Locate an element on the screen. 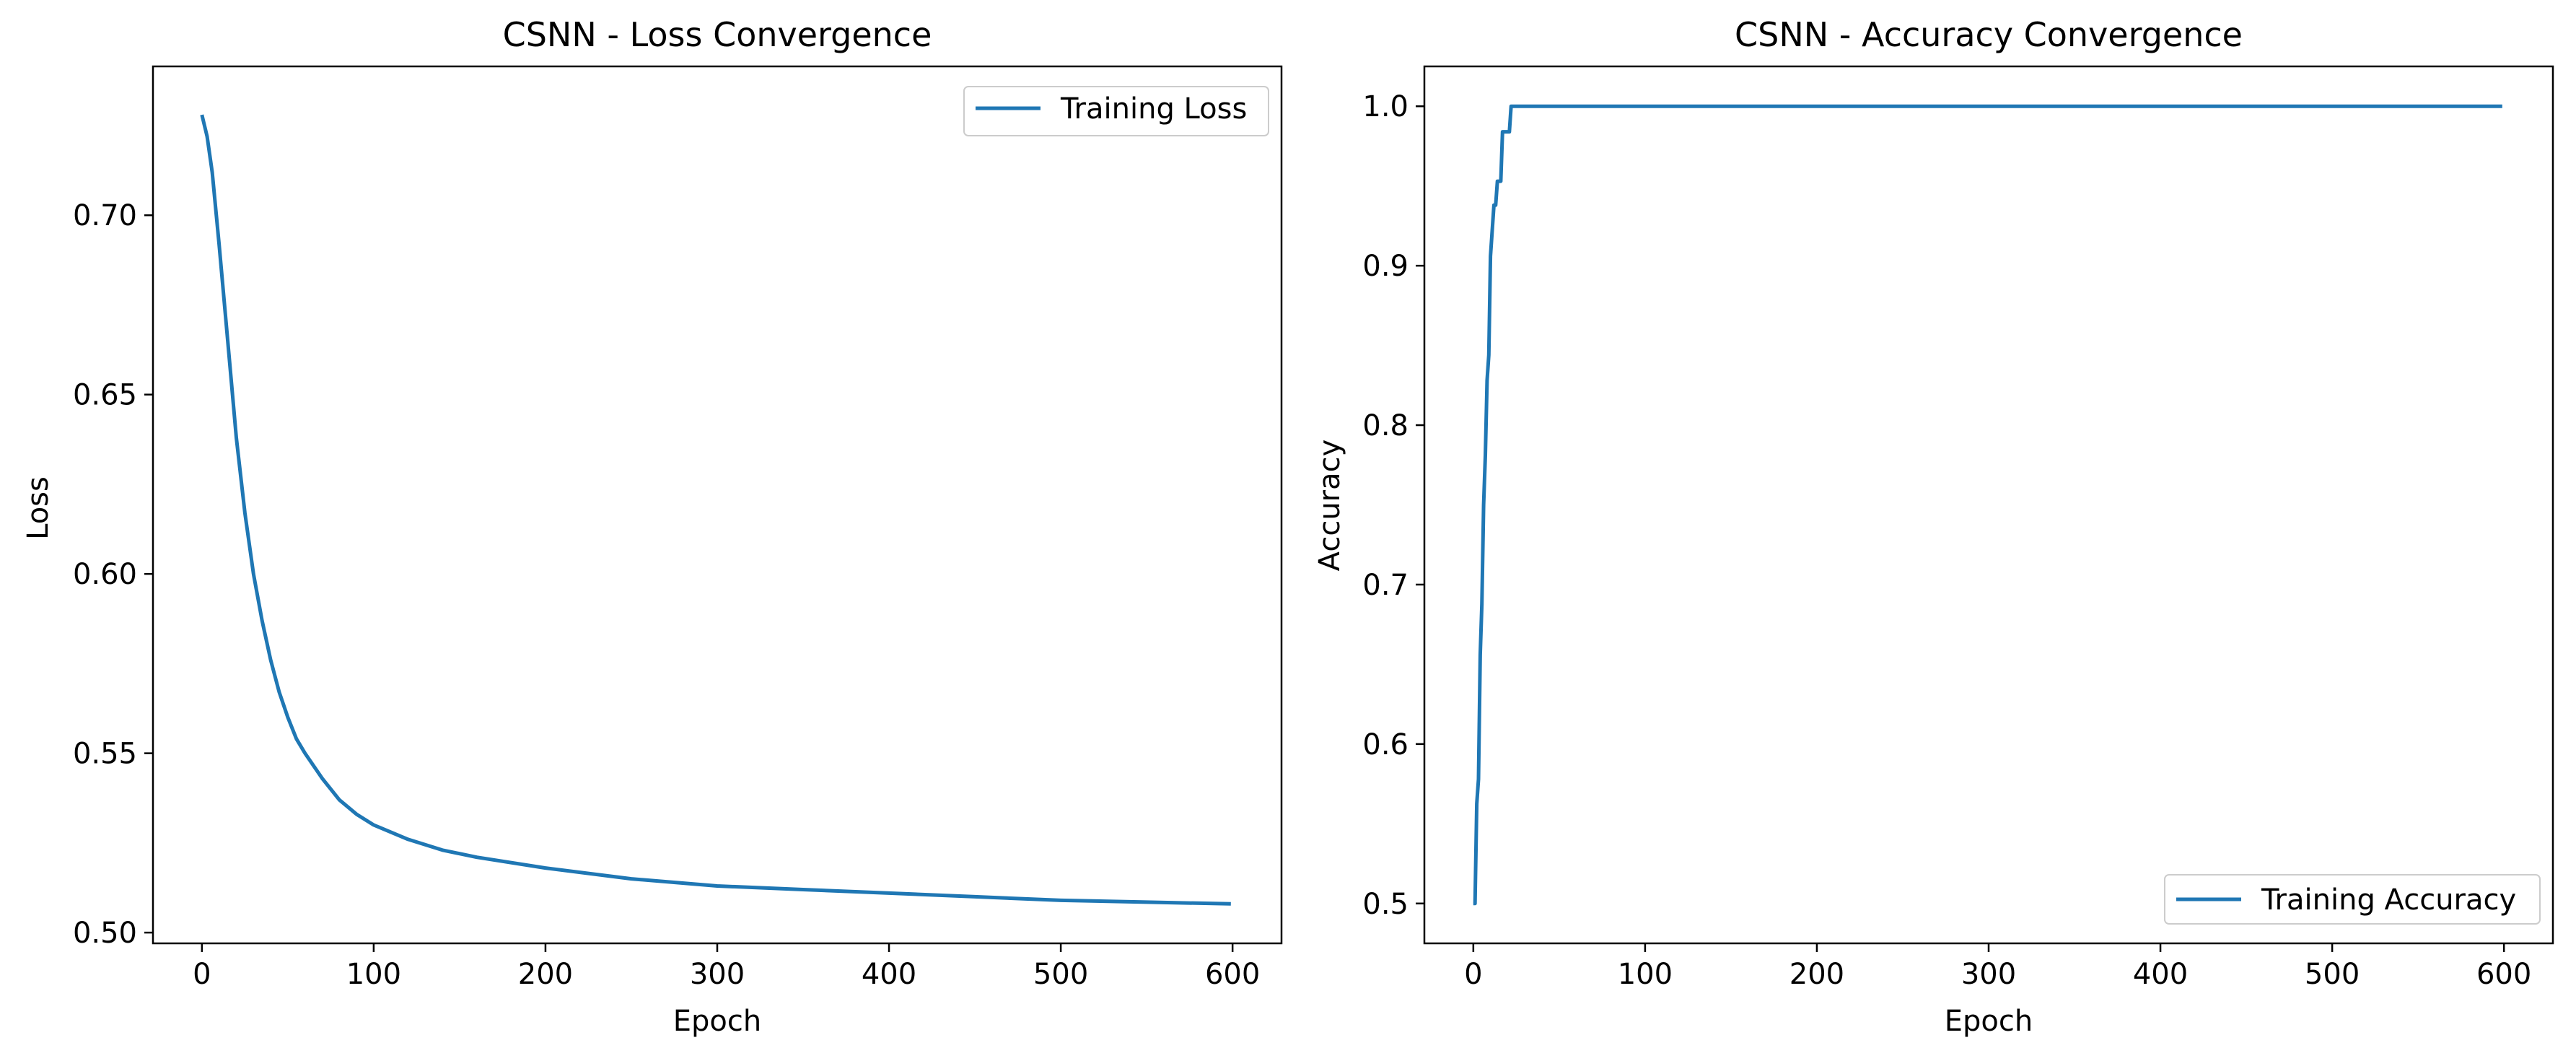 The height and width of the screenshot is (1061, 2576). accuracy-legend-box is located at coordinates (2352, 899).